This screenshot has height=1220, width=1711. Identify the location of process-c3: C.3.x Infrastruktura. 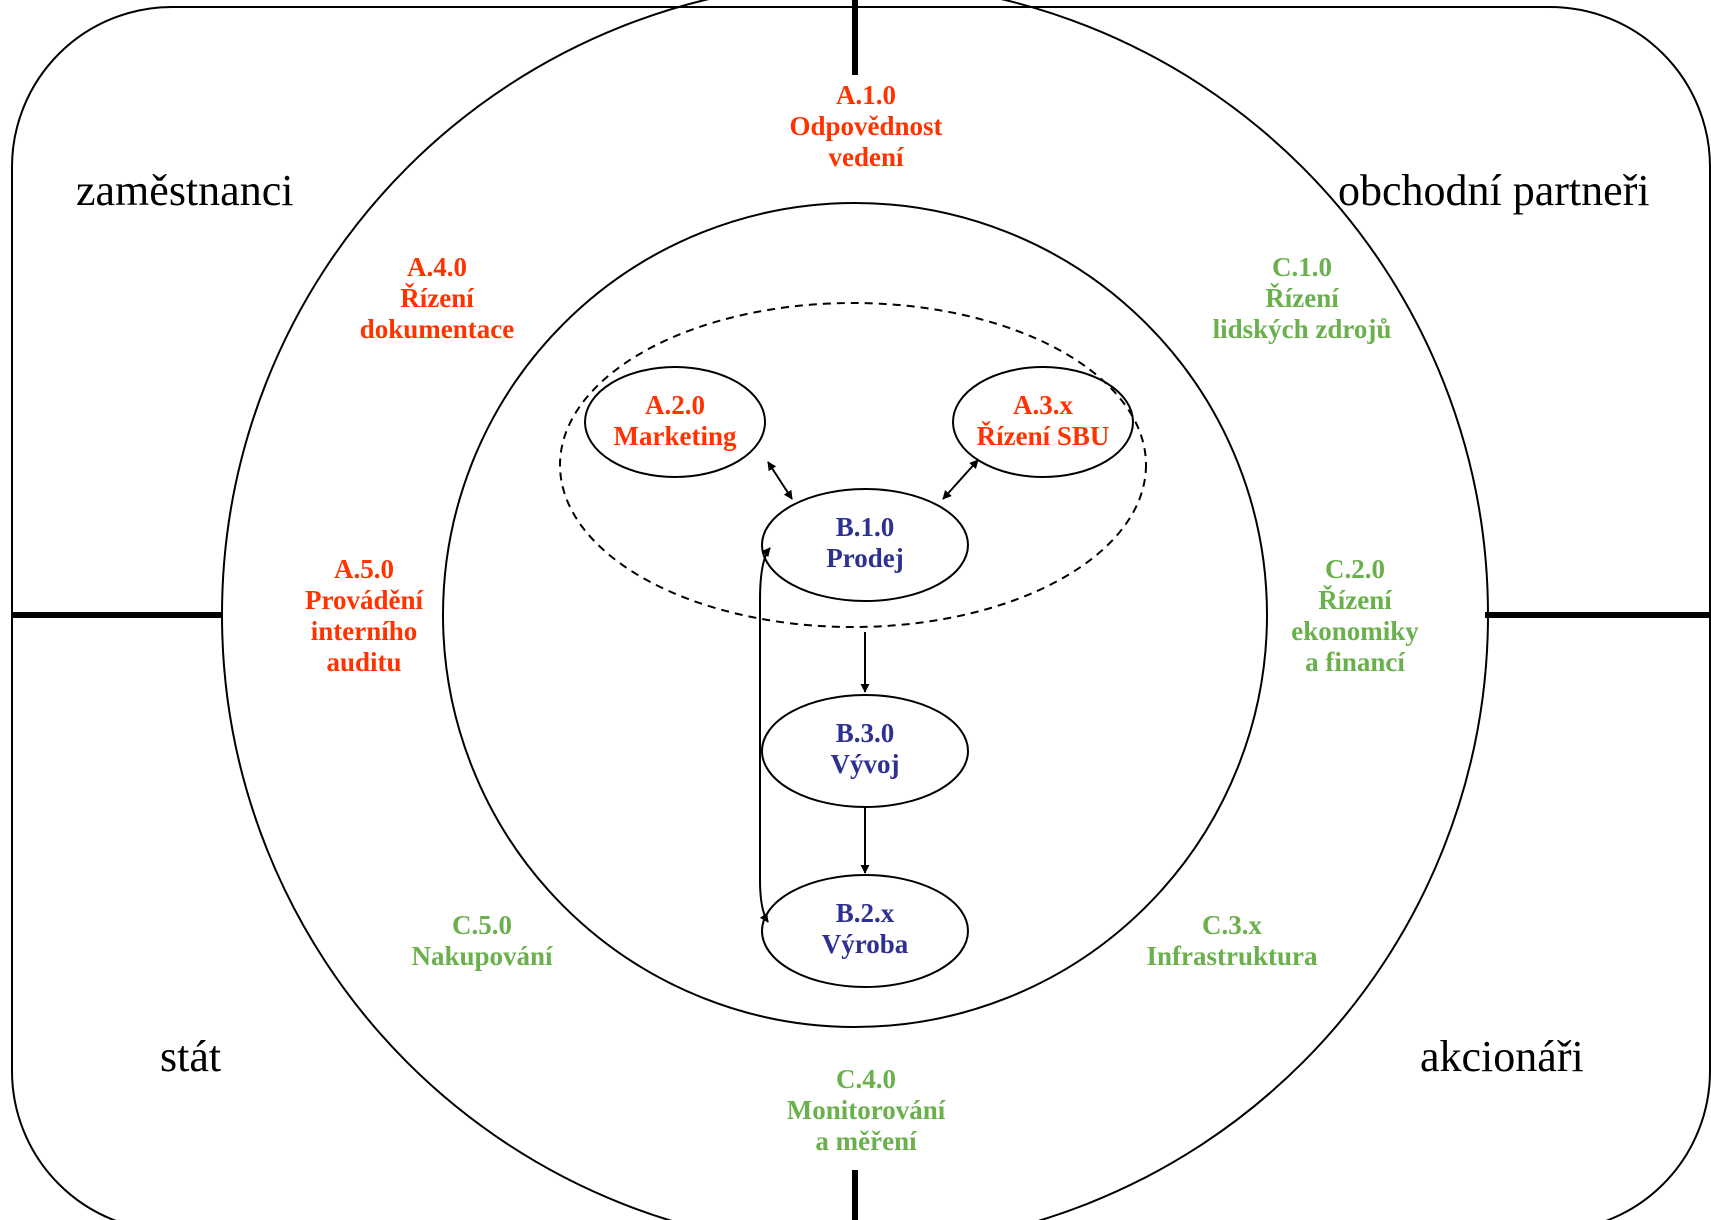
(1232, 940).